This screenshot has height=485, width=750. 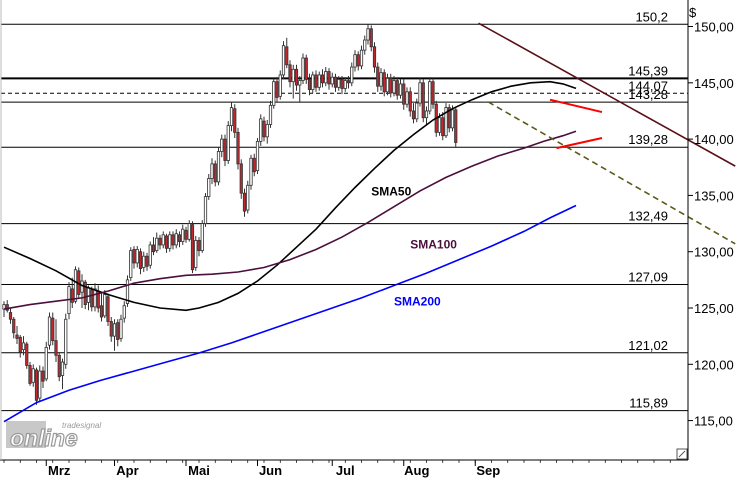 What do you see at coordinates (713, 421) in the screenshot?
I see `y-tick-label: 115,00` at bounding box center [713, 421].